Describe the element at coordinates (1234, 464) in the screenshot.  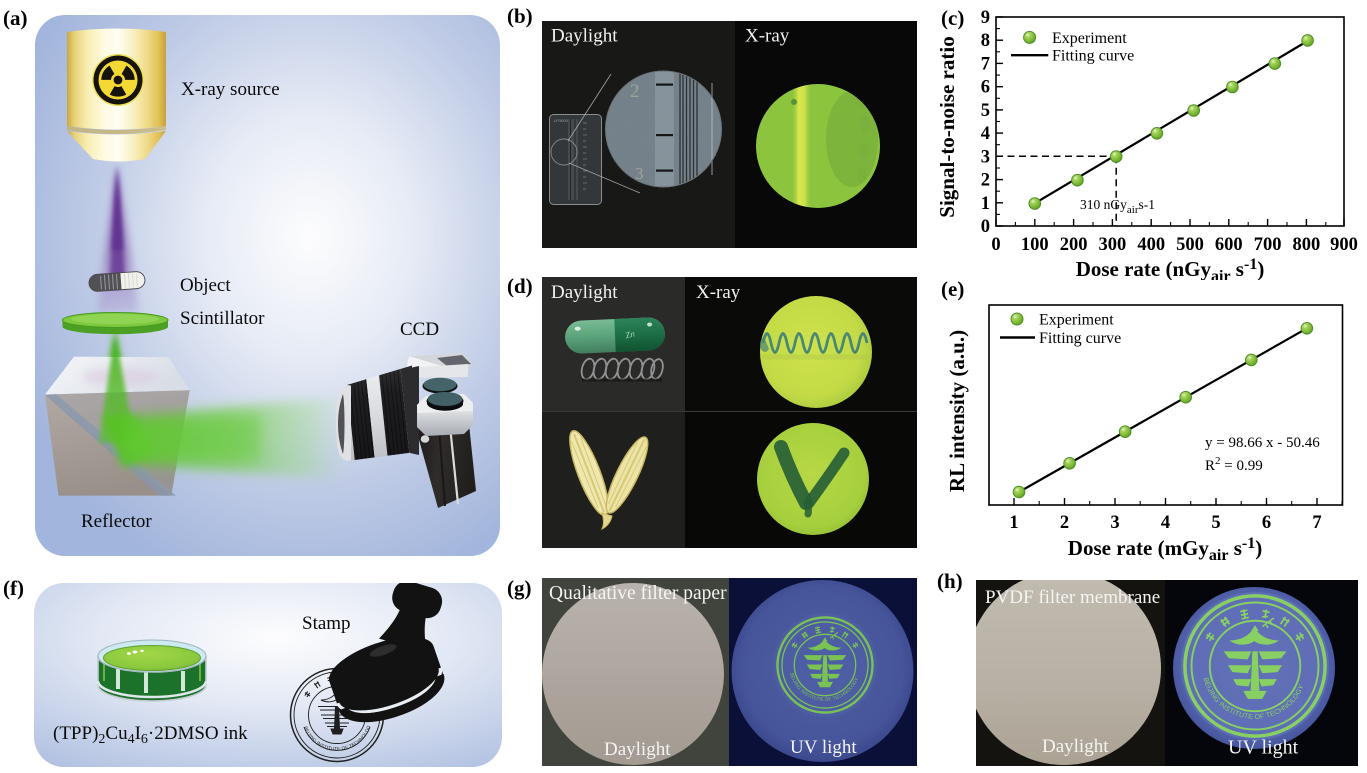
I see `svg-text: R2 = 0.99` at that location.